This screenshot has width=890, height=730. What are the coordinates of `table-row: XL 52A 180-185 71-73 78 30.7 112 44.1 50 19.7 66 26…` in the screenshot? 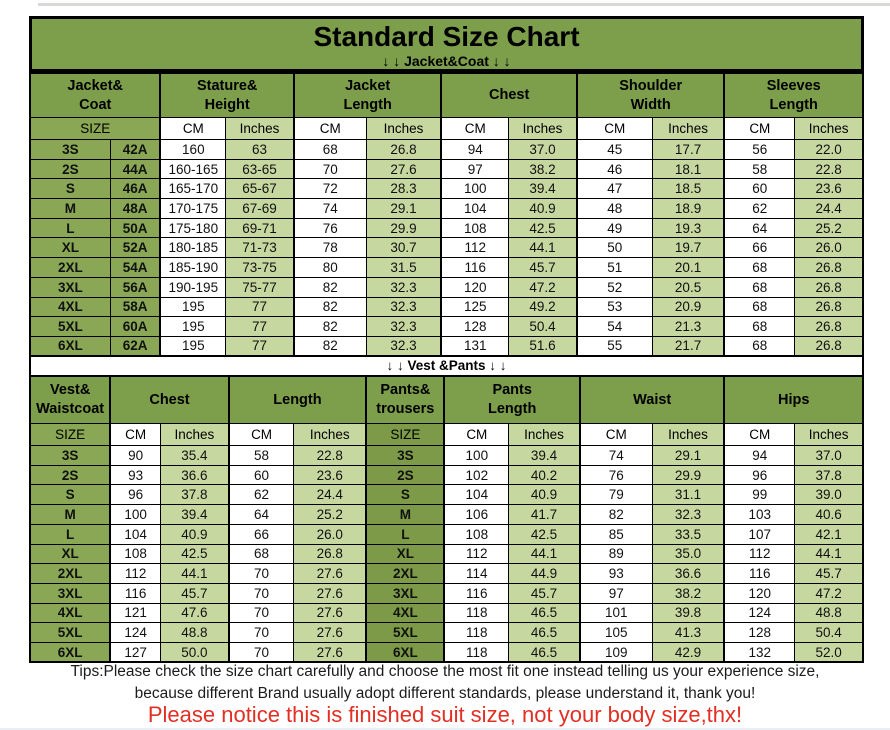 It's located at (446, 248).